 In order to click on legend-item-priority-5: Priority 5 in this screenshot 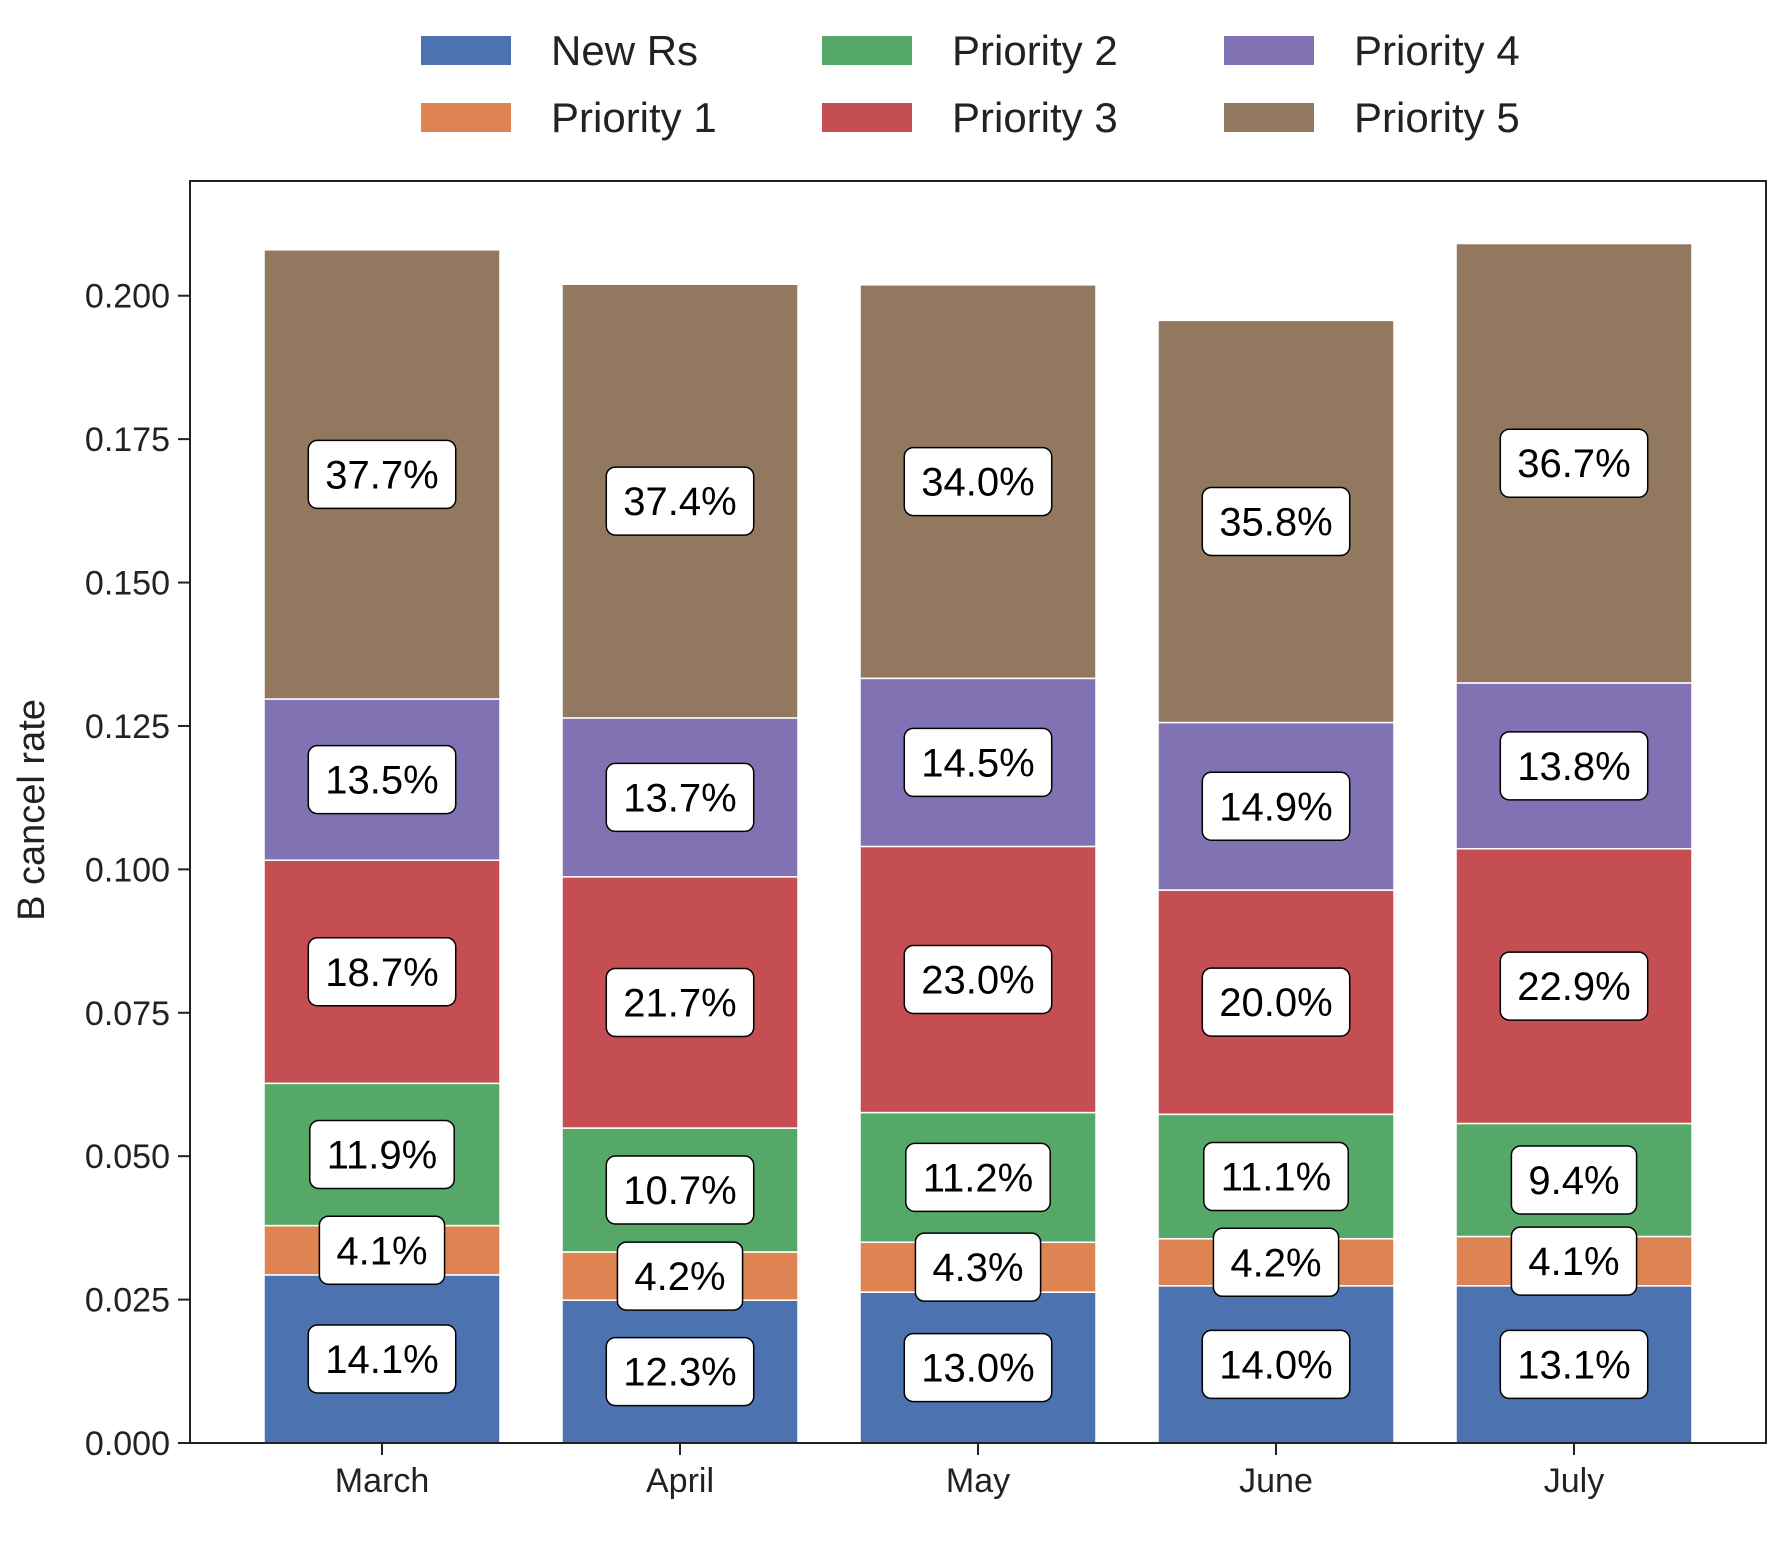, I will do `click(1372, 117)`.